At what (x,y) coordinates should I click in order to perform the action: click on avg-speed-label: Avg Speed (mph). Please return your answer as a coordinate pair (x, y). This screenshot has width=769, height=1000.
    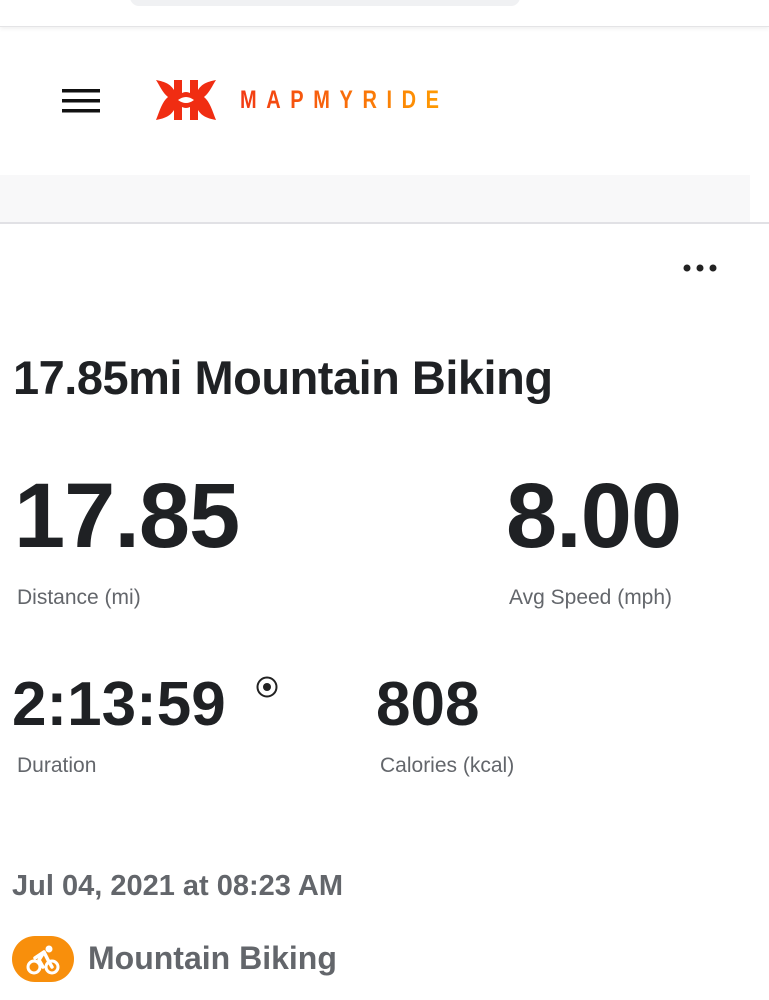
    Looking at the image, I should click on (591, 597).